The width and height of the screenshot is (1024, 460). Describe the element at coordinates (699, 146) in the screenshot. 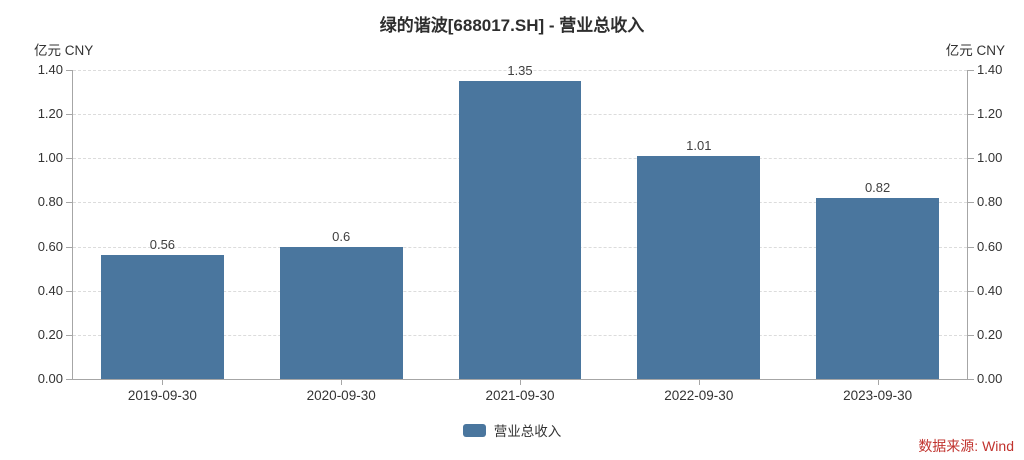

I see `bar-value-label: 1.01` at that location.